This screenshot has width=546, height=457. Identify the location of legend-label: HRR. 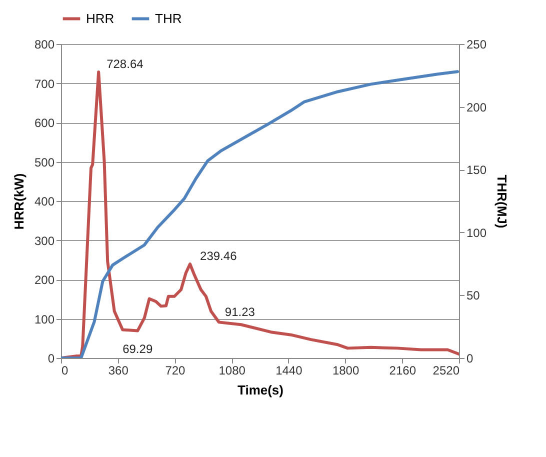
(100, 18).